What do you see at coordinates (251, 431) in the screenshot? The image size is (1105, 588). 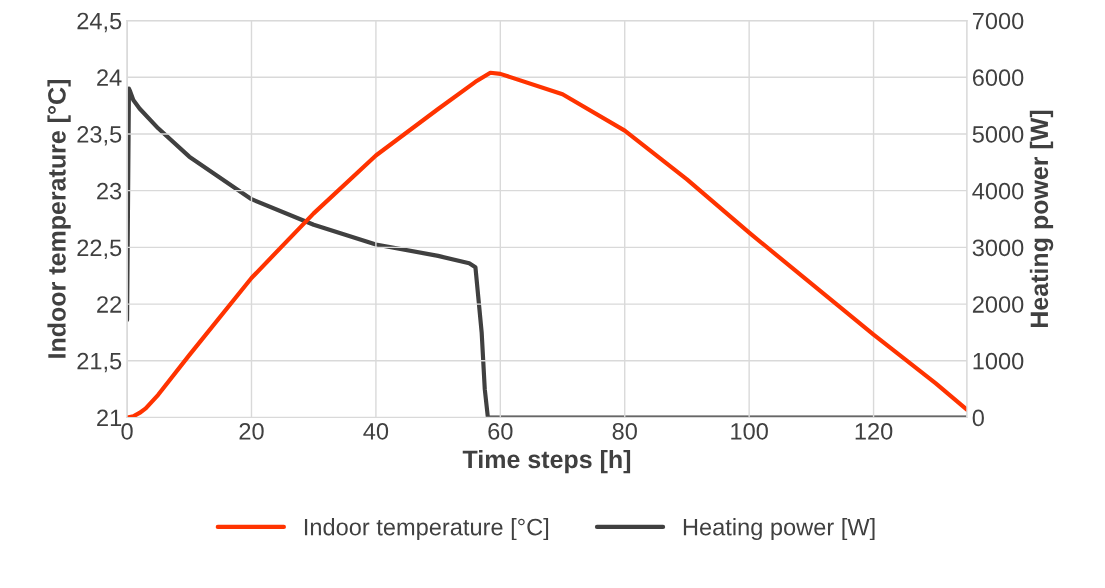 I see `x-tick-label: 20` at bounding box center [251, 431].